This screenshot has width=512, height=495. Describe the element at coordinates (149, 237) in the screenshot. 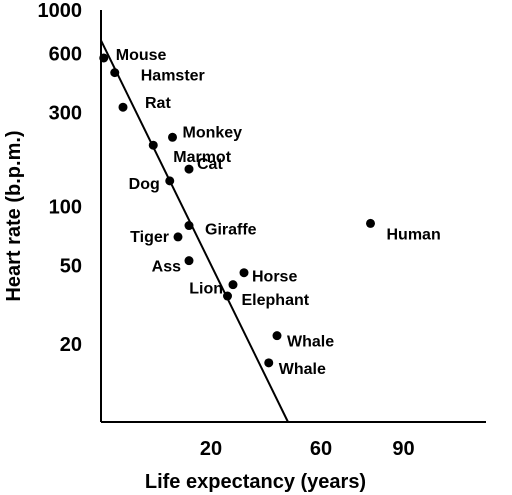

I see `point-label: Tiger` at that location.